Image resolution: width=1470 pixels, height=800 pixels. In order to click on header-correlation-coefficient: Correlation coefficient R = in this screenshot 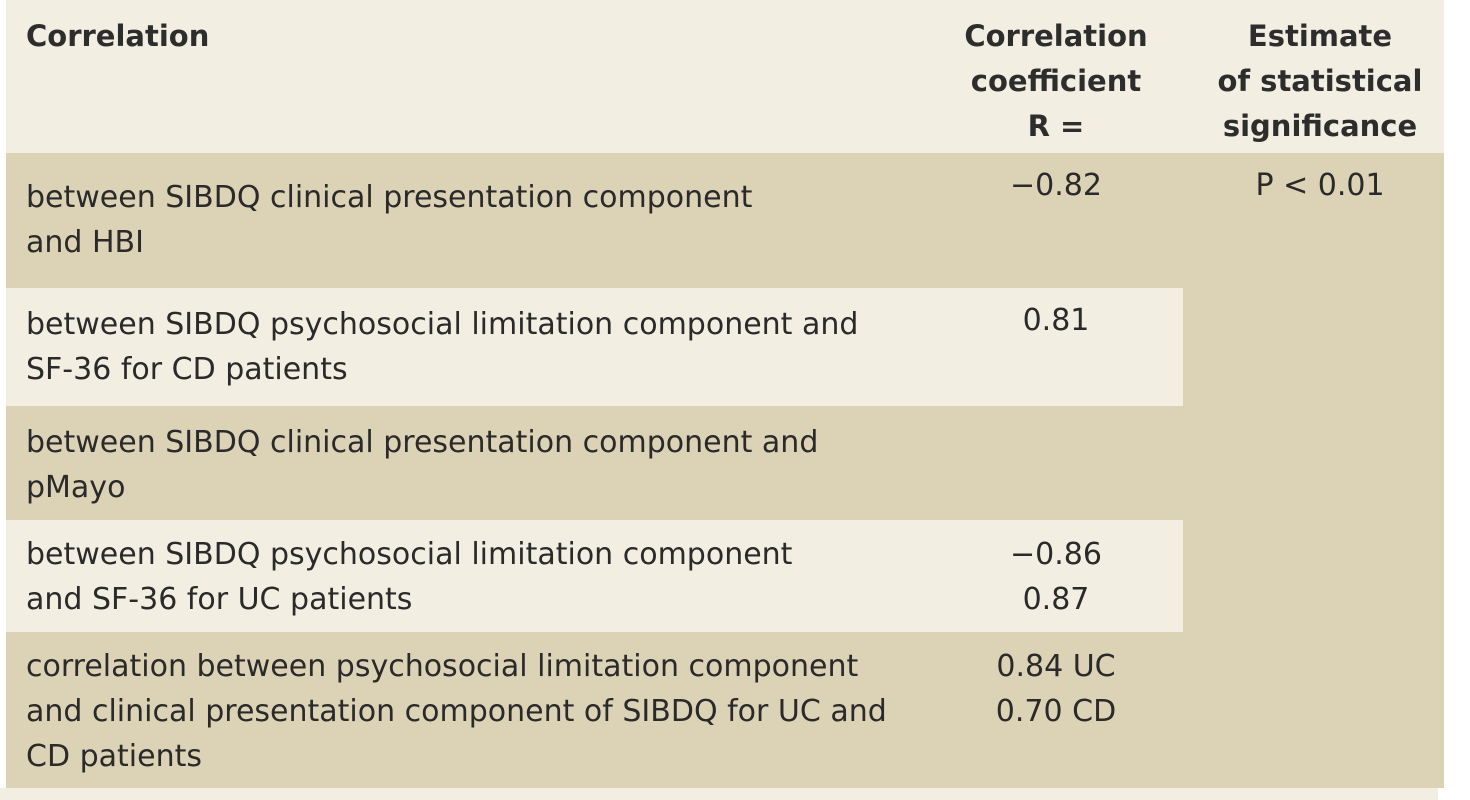, I will do `click(1056, 81)`.